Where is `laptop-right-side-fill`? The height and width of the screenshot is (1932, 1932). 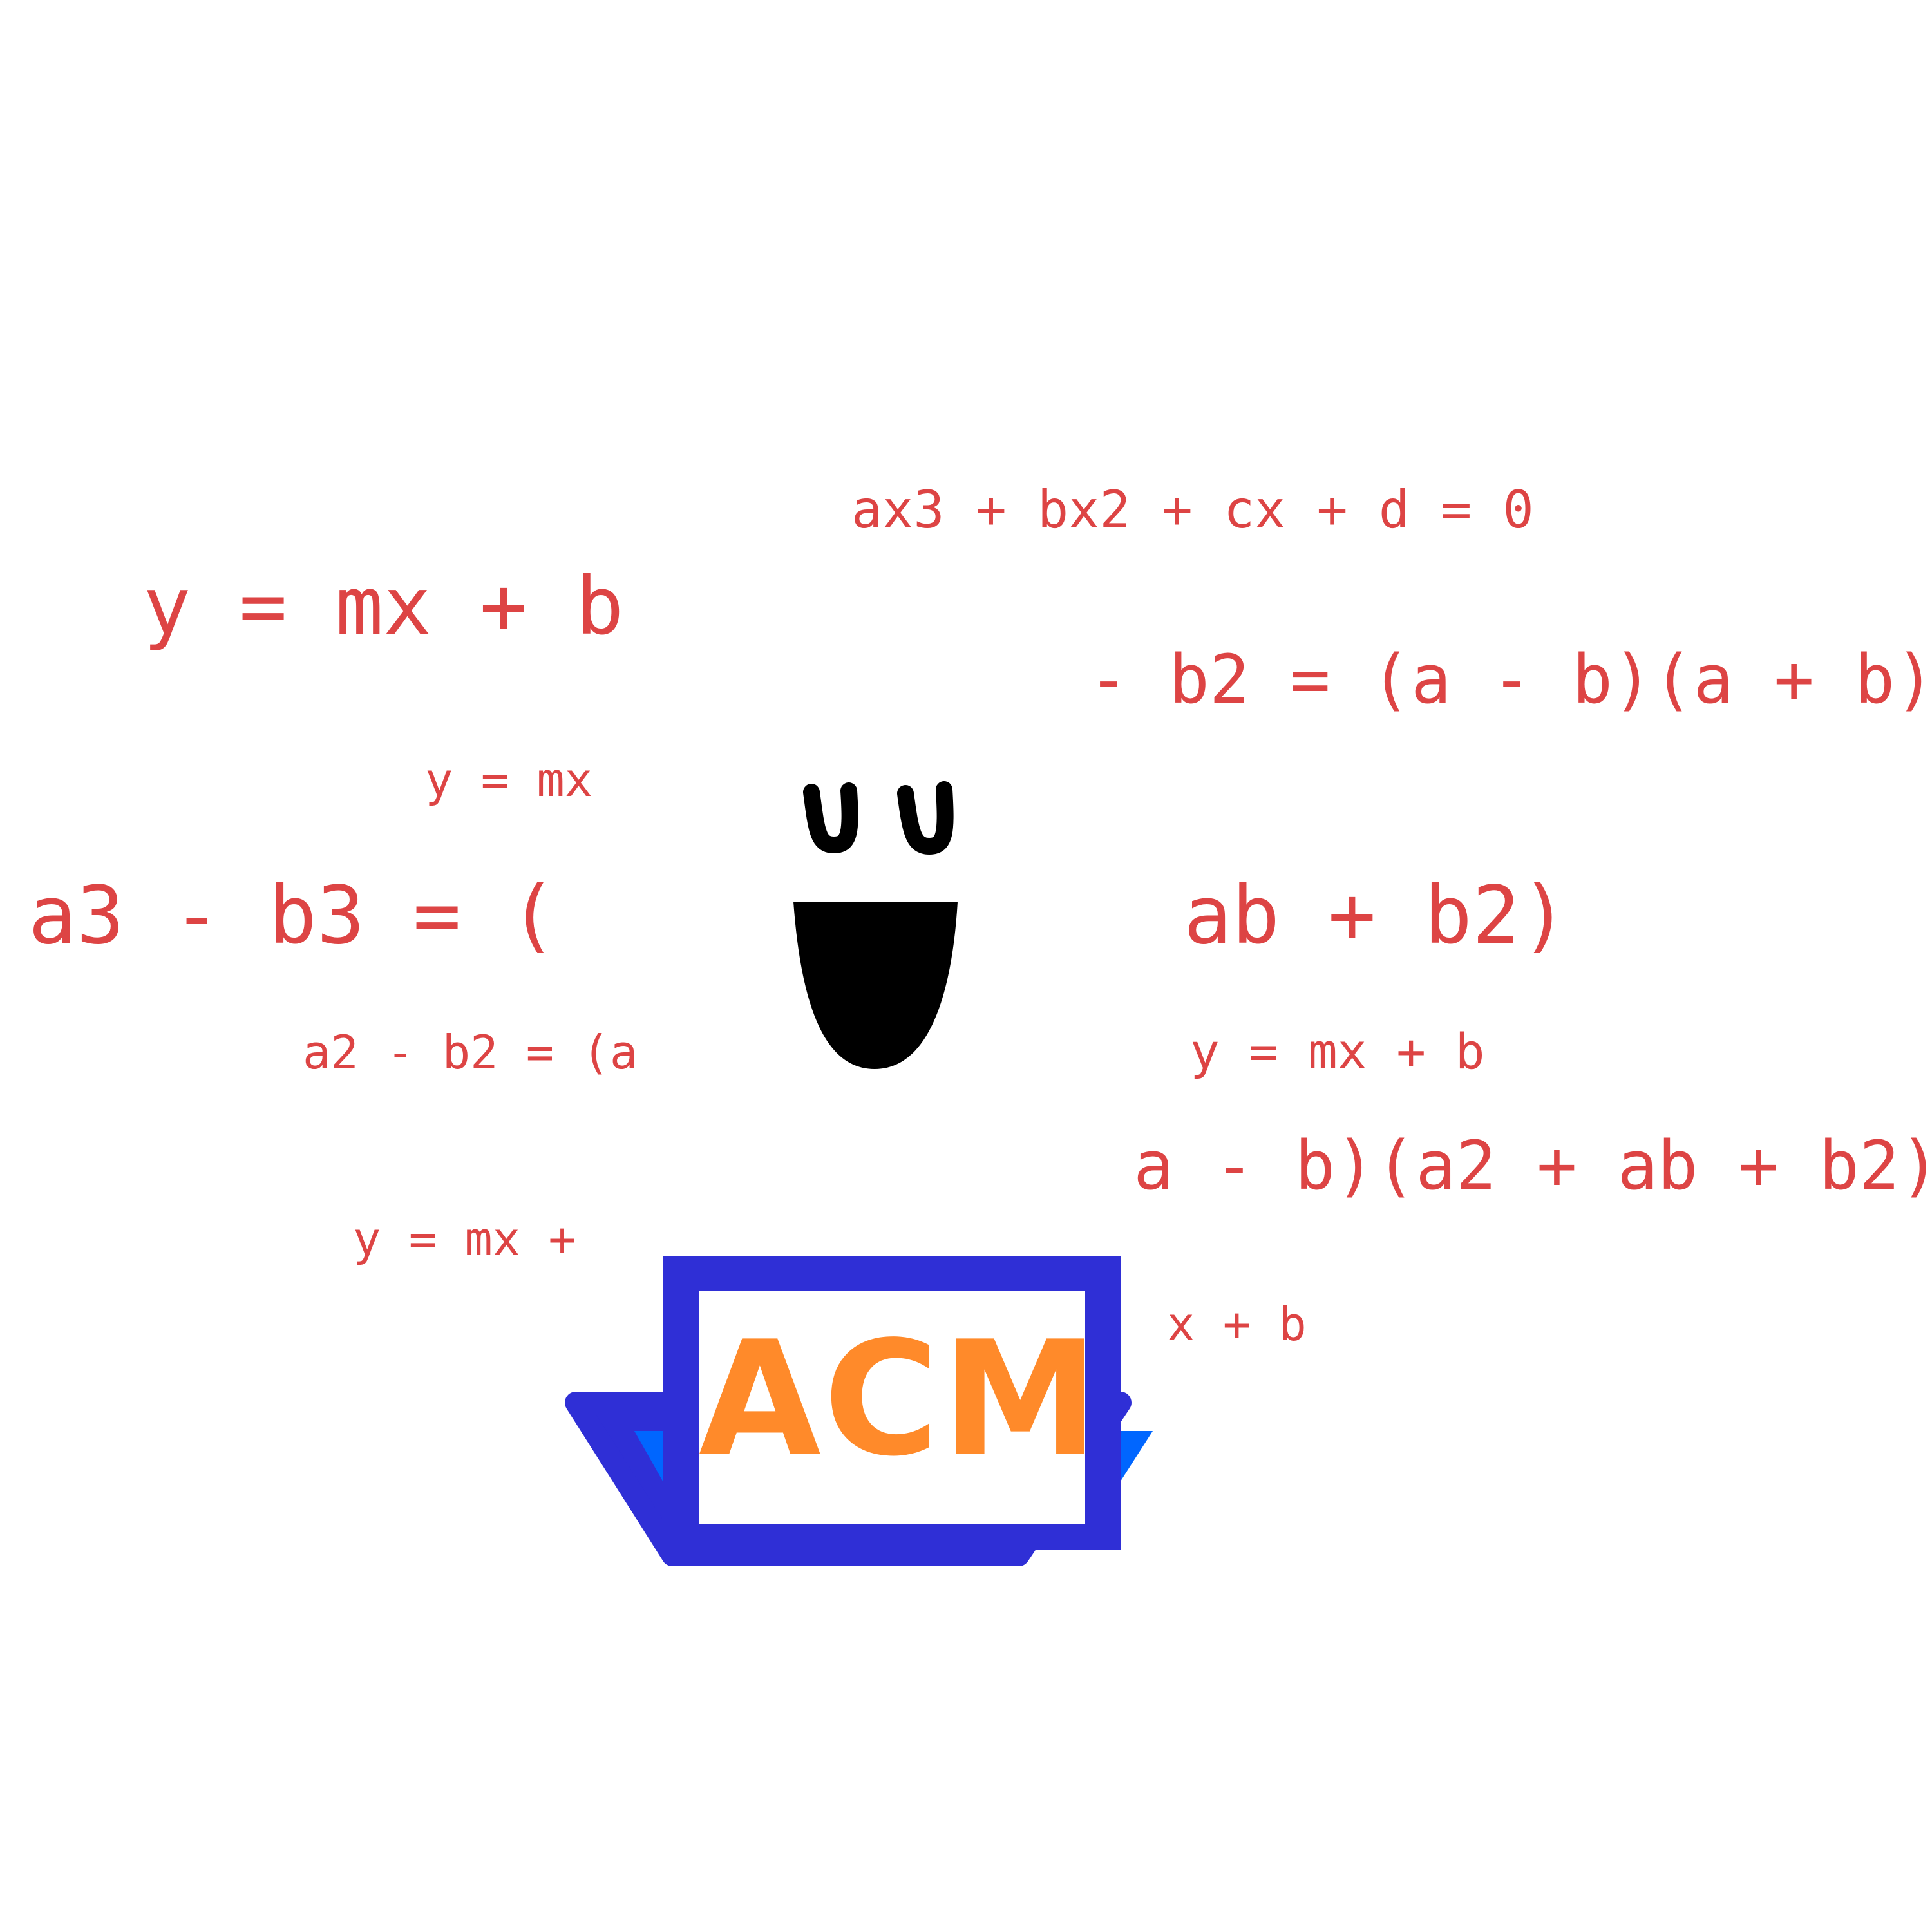
laptop-right-side-fill is located at coordinates (1137, 1456).